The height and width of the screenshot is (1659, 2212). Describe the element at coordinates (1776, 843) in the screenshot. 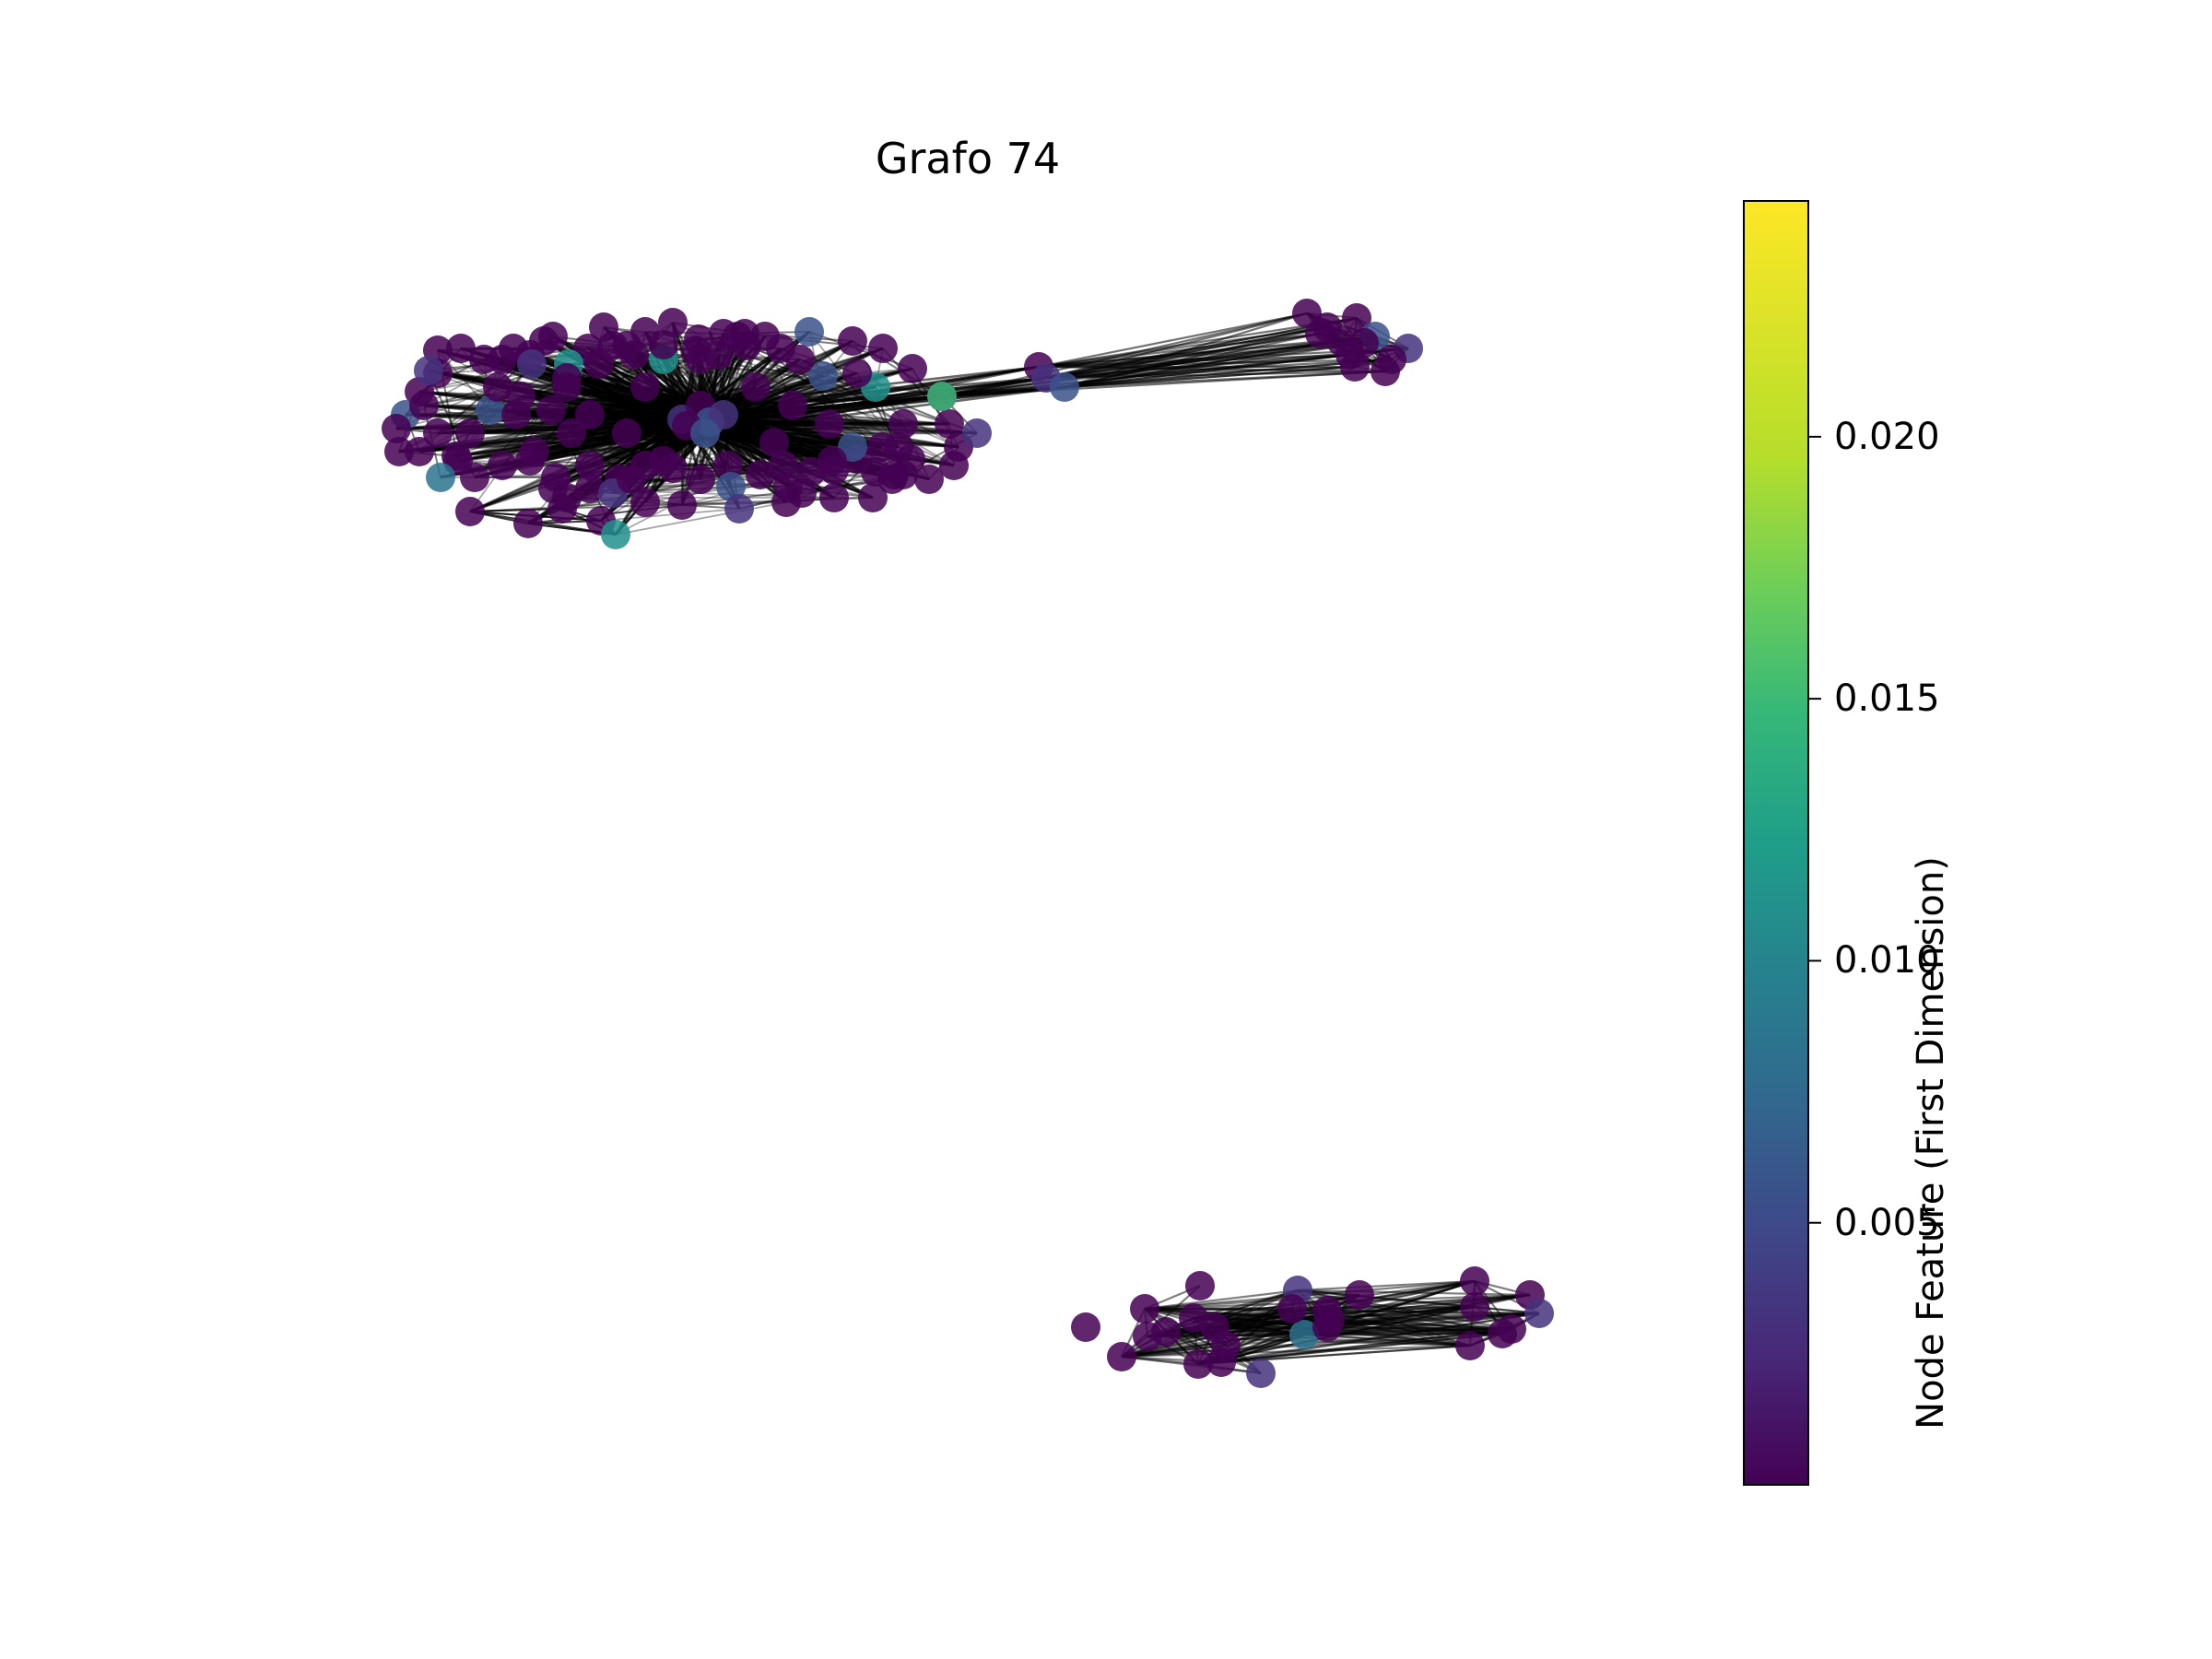

I see `colorbar-gradient` at that location.